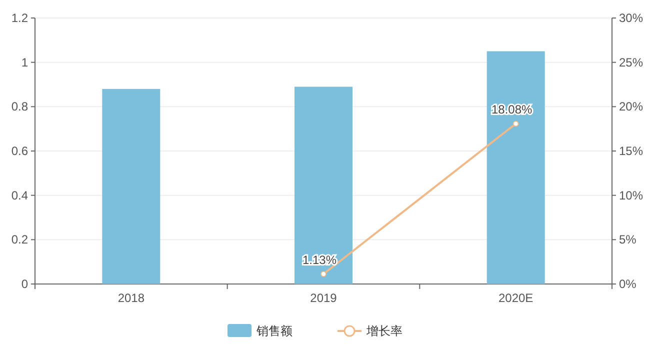 The image size is (655, 346). What do you see at coordinates (19, 195) in the screenshot?
I see `y-tick-label: 0.4` at bounding box center [19, 195].